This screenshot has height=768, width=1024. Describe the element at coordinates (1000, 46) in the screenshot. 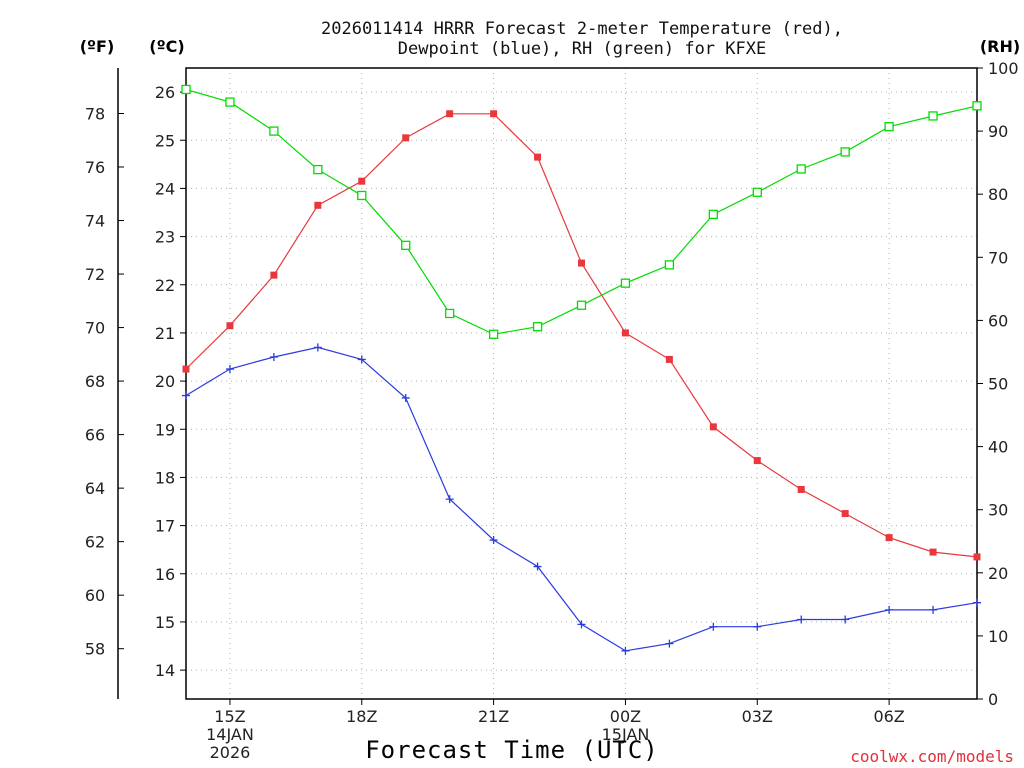

I see `rh-unit-label: (RH)` at that location.